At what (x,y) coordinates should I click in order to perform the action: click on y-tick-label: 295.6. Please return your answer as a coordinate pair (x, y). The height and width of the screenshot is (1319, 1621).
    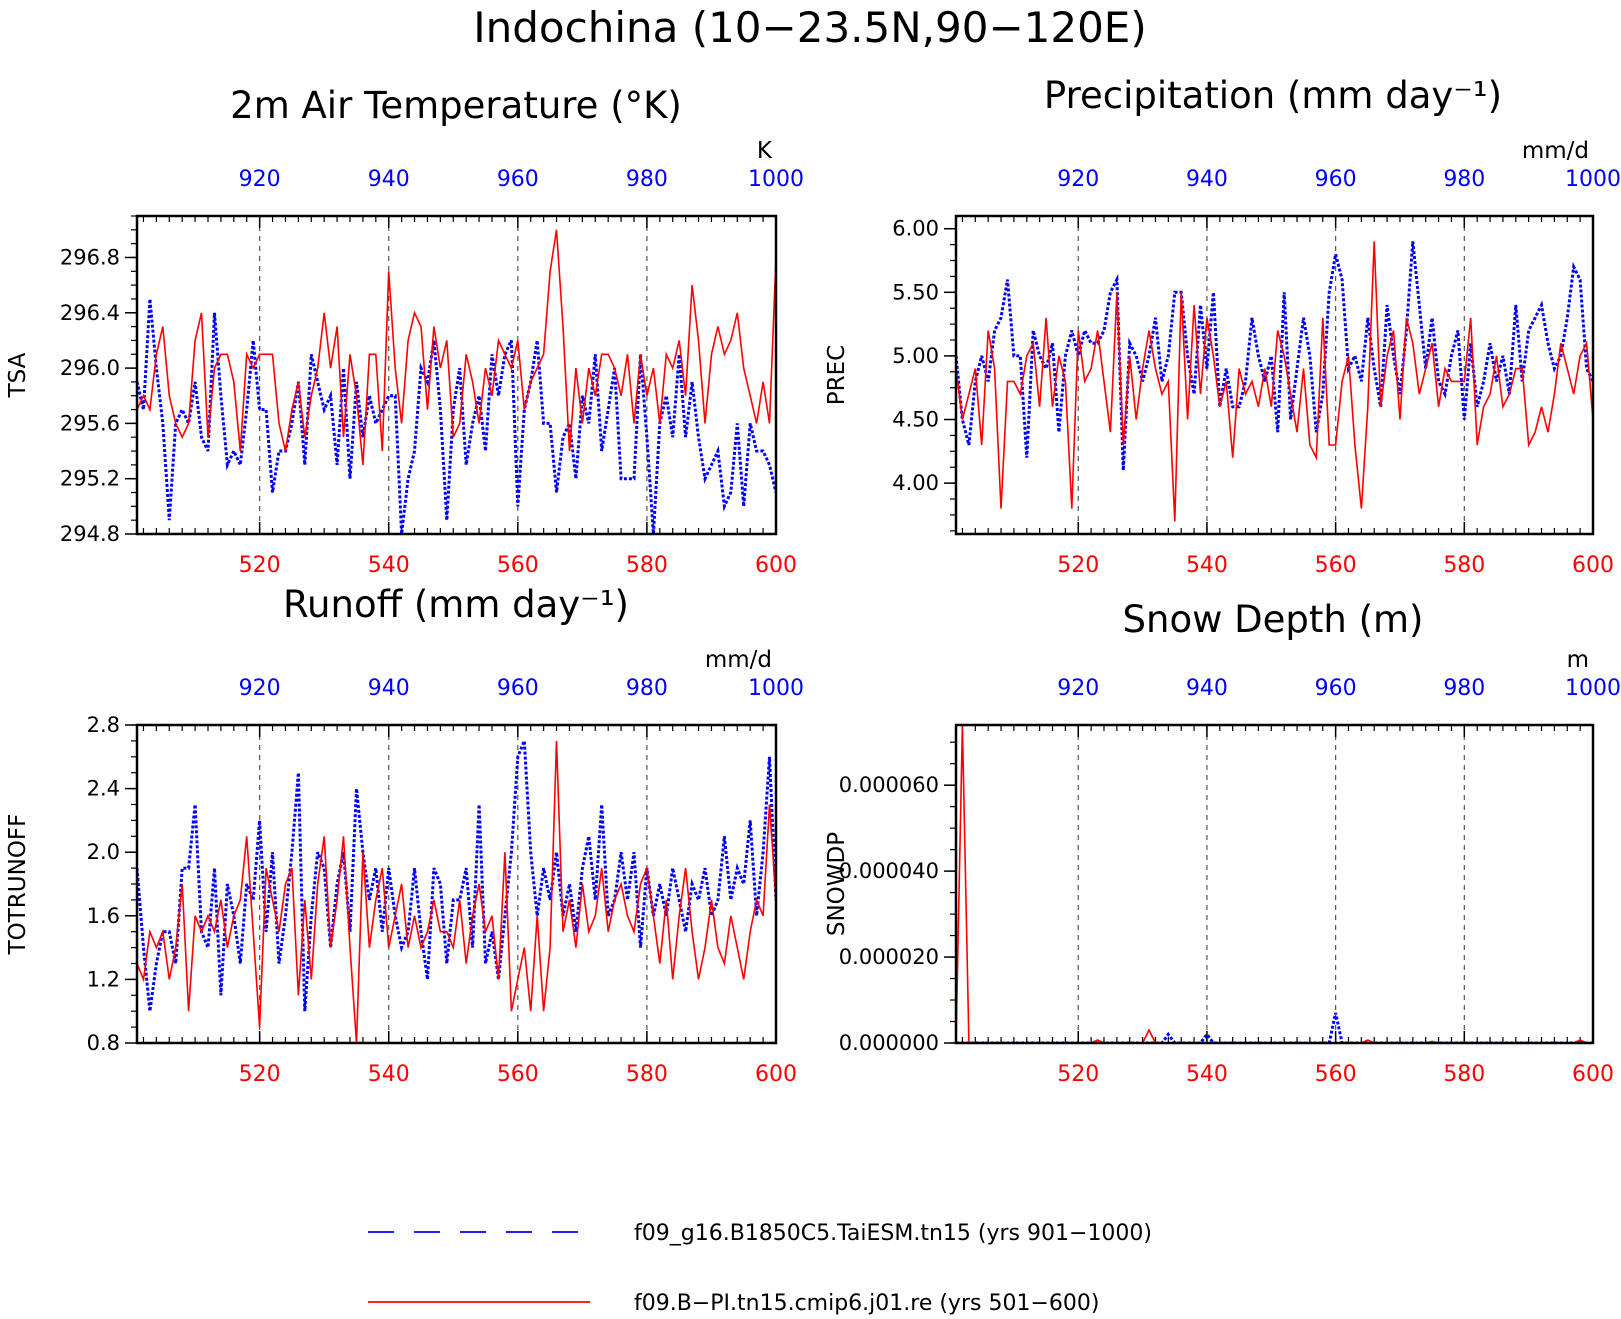
    Looking at the image, I should click on (90, 423).